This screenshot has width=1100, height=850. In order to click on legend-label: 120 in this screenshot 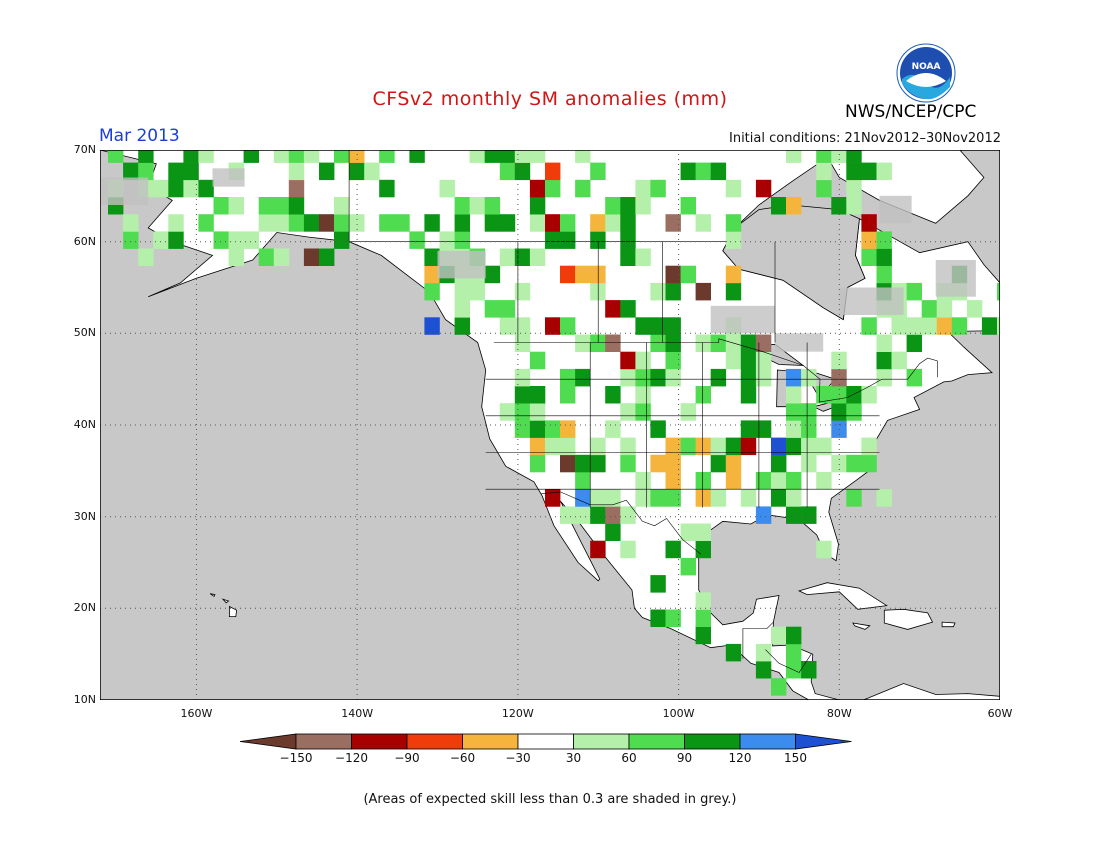, I will do `click(740, 758)`.